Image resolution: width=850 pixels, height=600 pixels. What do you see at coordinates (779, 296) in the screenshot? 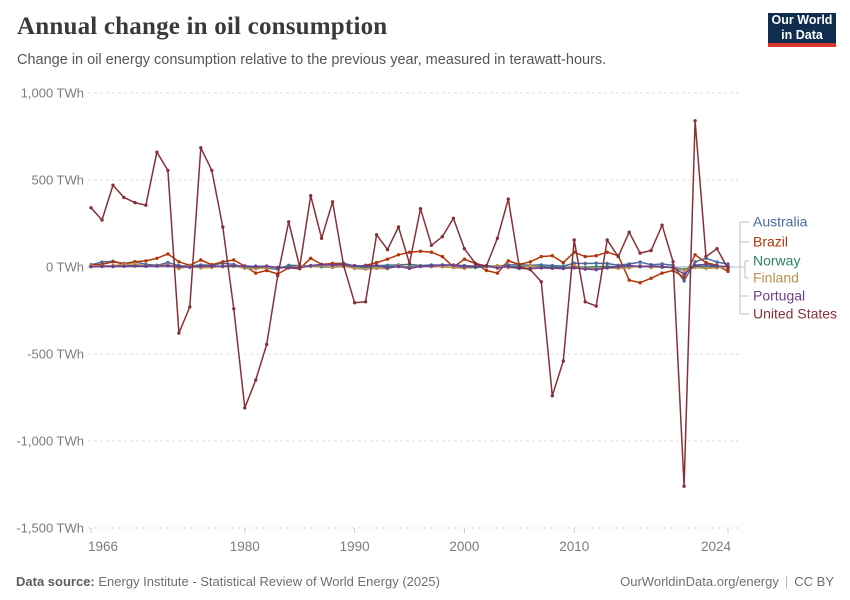
I see `legend-label-portugal: Portugal` at bounding box center [779, 296].